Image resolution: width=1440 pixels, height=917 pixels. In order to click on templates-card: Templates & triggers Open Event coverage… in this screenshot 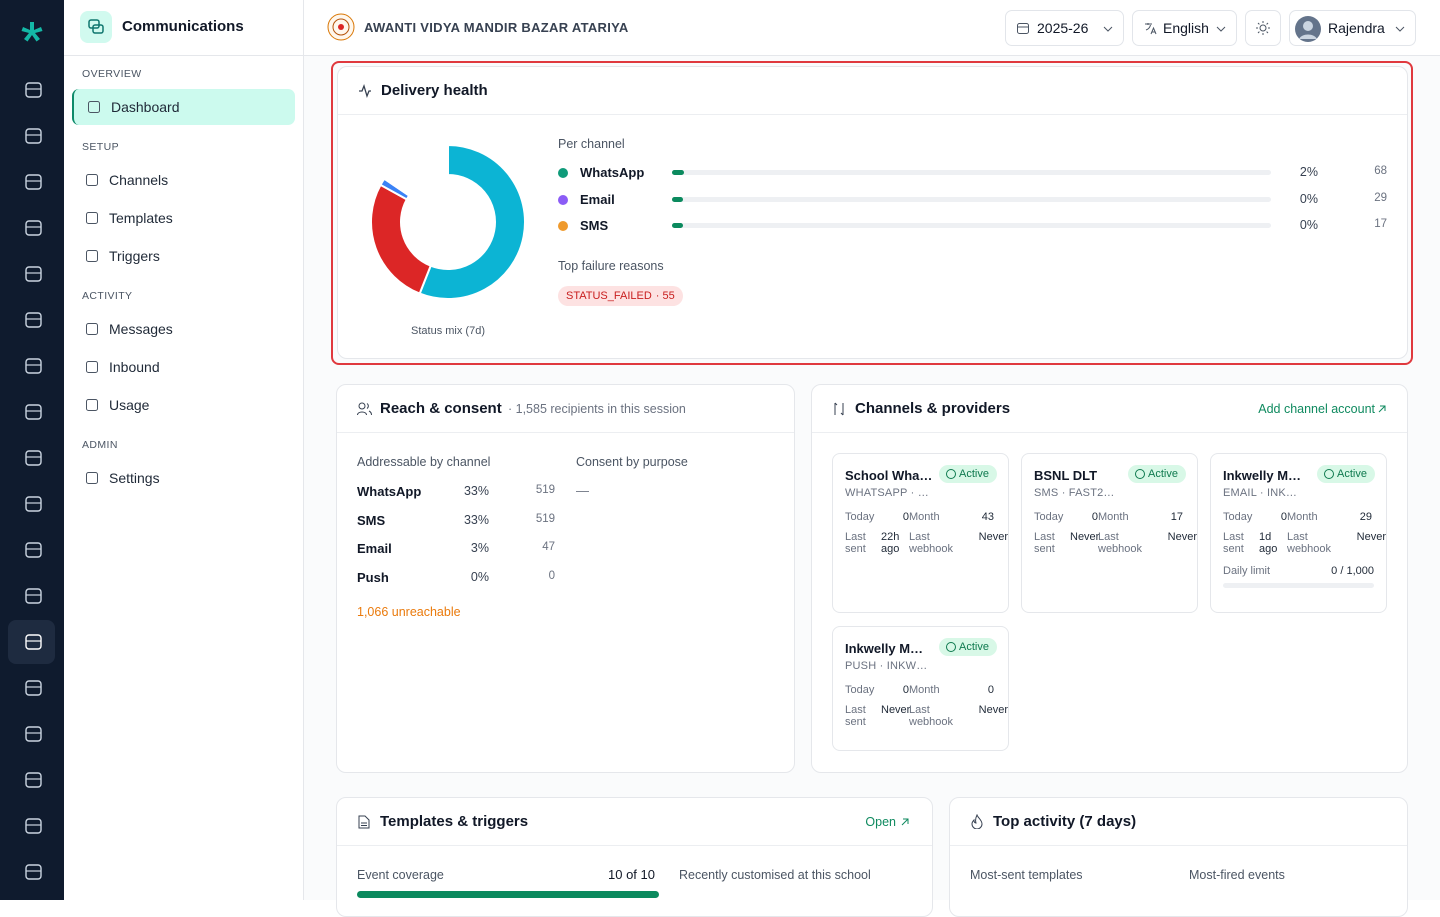, I will do `click(634, 857)`.